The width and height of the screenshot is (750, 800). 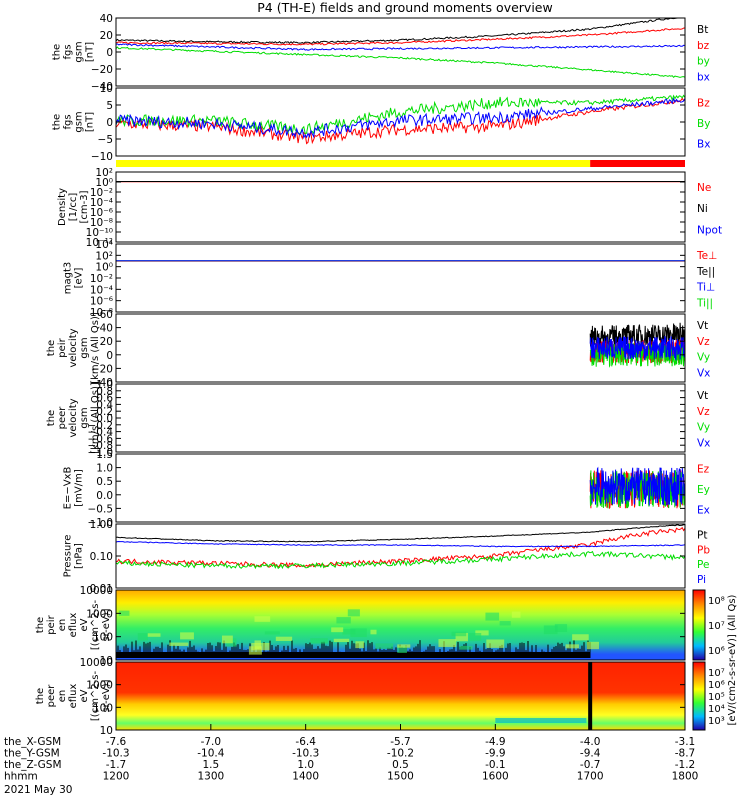 I want to click on y-axis-label: gsm, so click(x=79, y=121).